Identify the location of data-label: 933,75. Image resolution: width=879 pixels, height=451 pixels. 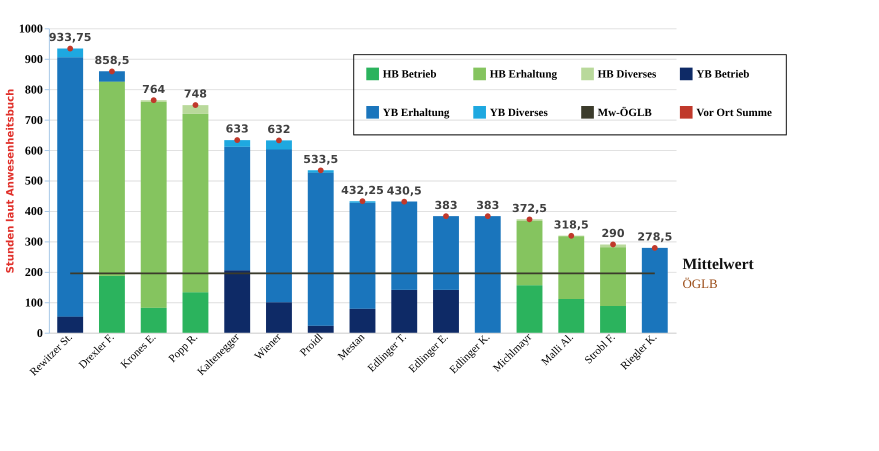
(70, 37).